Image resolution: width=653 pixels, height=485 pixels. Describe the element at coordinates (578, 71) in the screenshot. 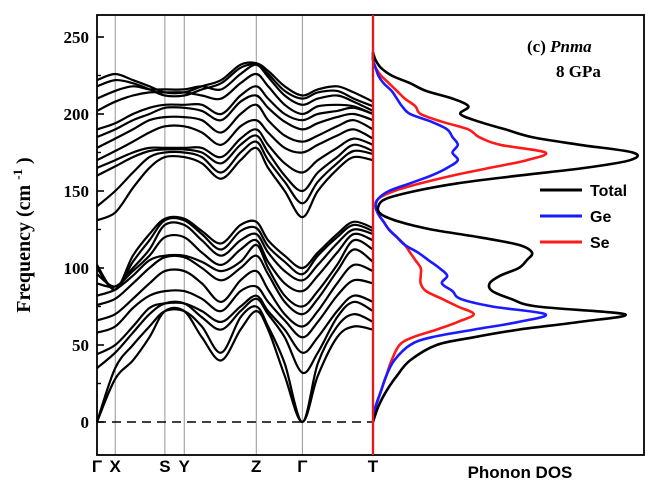

I see `pressure-label: 8 GPa` at that location.